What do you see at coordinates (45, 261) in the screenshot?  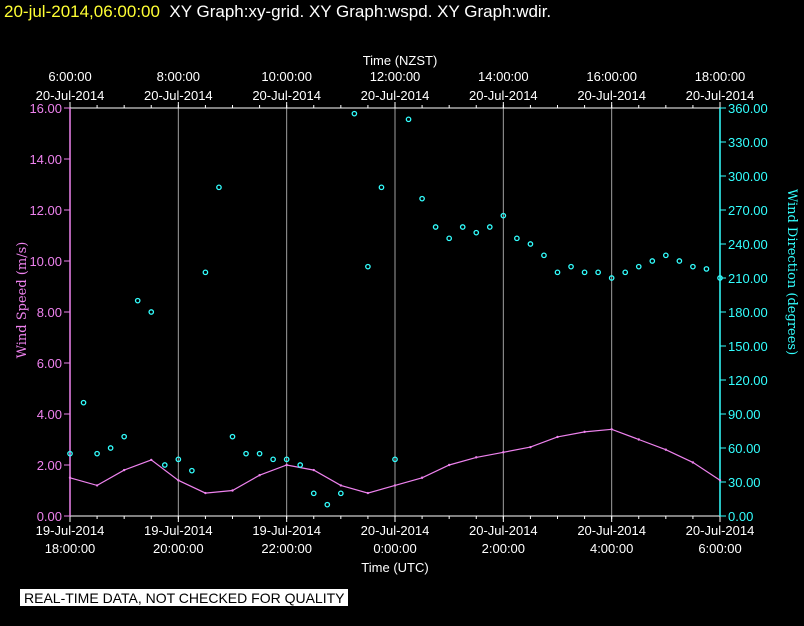 I see `left-tick-label: 10.00` at bounding box center [45, 261].